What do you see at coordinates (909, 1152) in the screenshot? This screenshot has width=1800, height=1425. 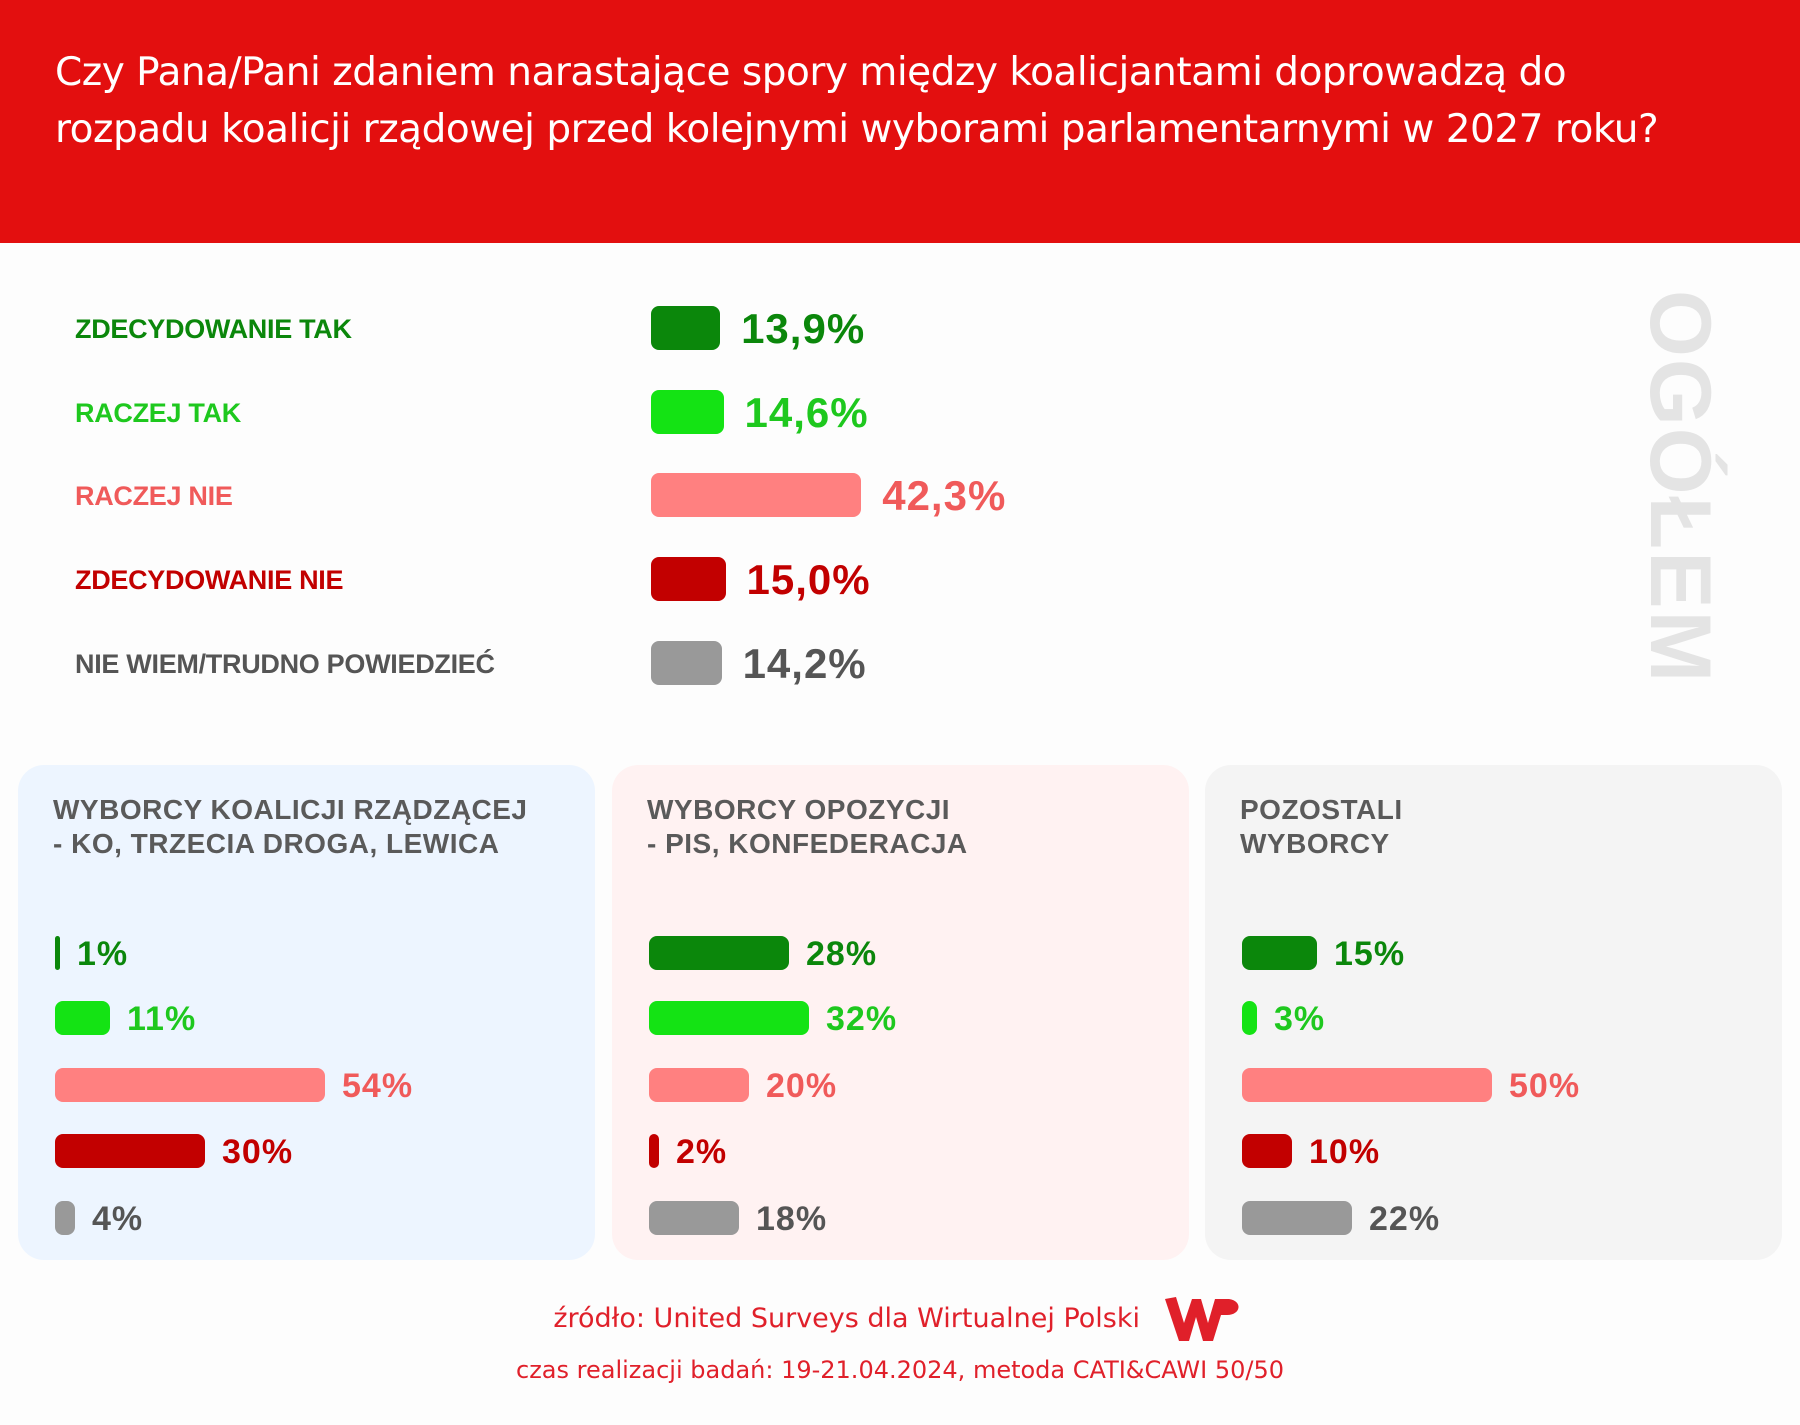 I see `panel-row: 2%` at bounding box center [909, 1152].